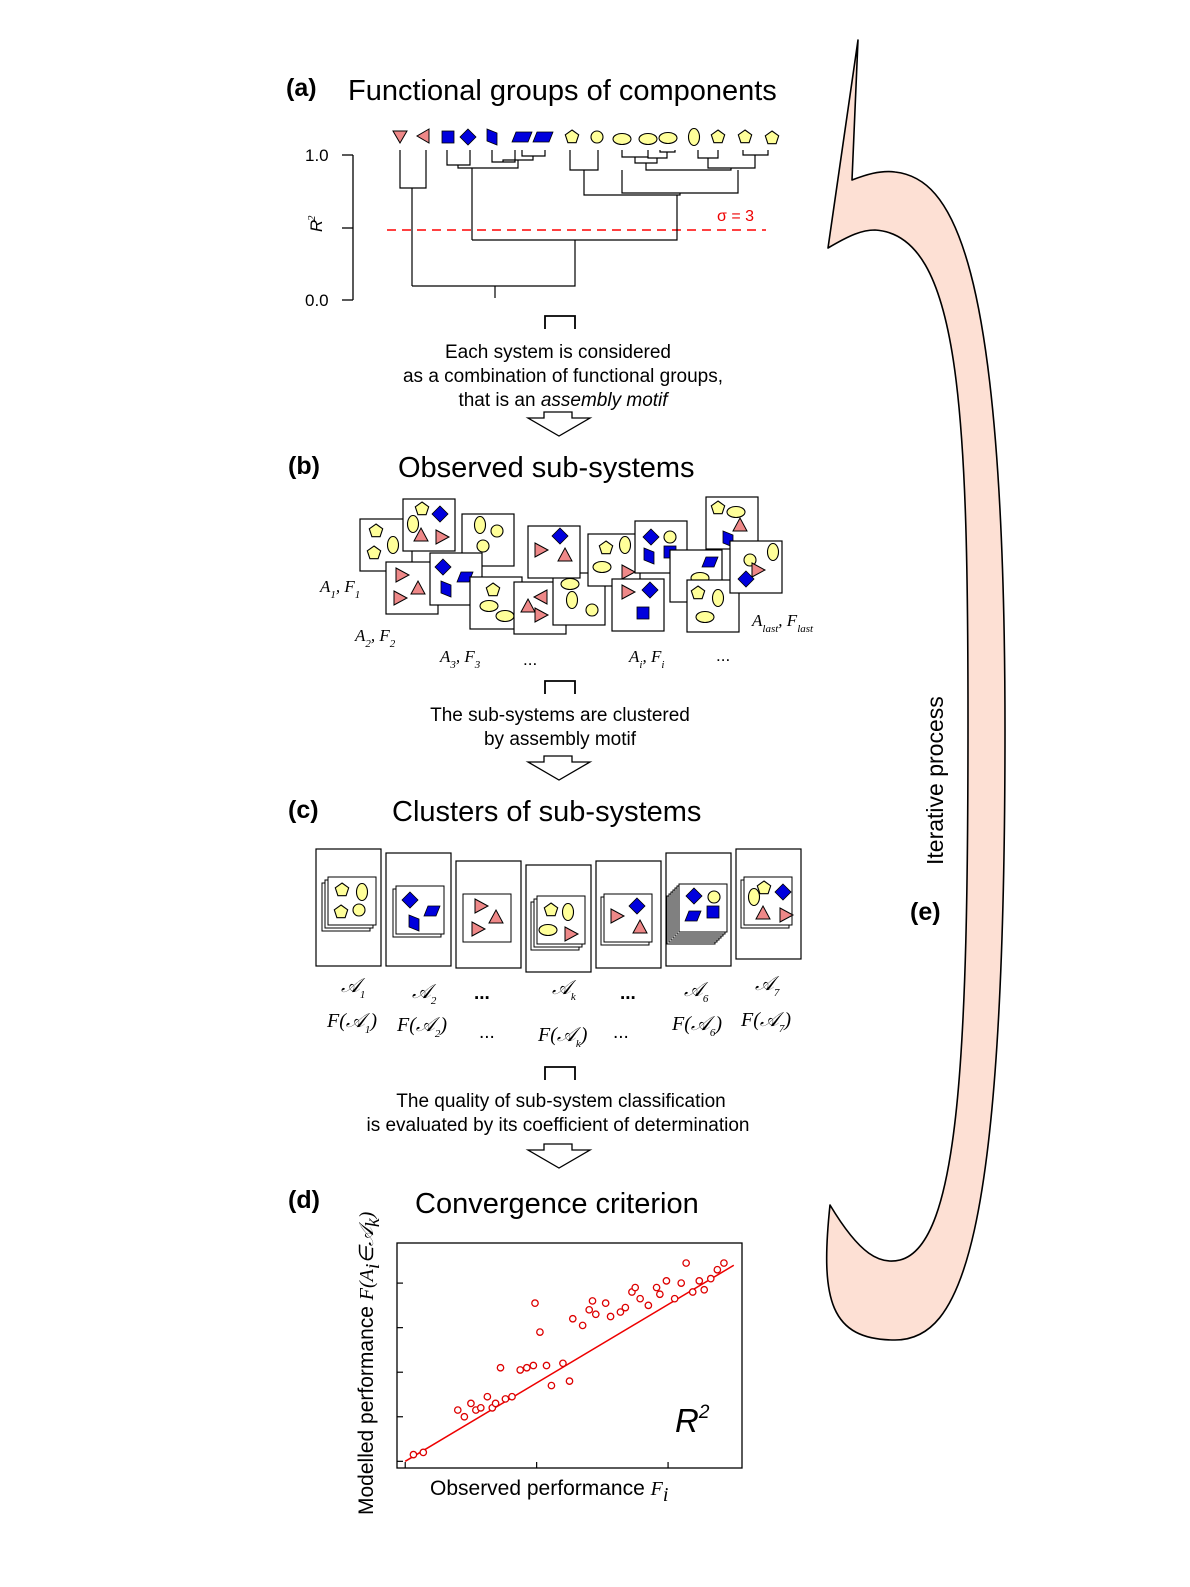 The image size is (1190, 1587). Describe the element at coordinates (421, 1027) in the screenshot. I see `svg-text: F(𝒜2)` at that location.